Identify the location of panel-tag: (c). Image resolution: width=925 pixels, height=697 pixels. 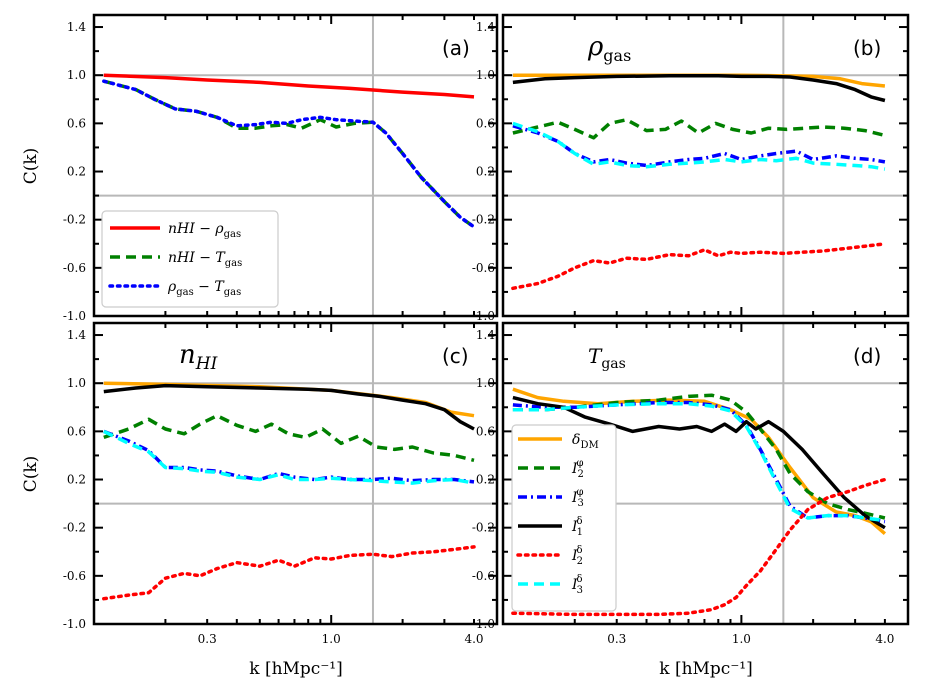
(455, 356).